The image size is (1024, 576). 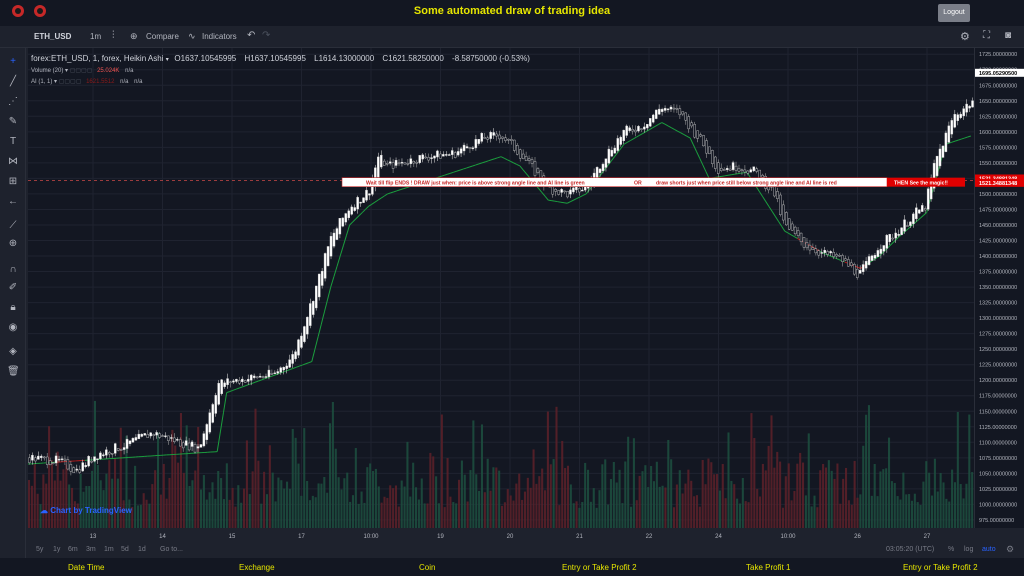 I want to click on ai-label: AI (1, 1), so click(x=42, y=82).